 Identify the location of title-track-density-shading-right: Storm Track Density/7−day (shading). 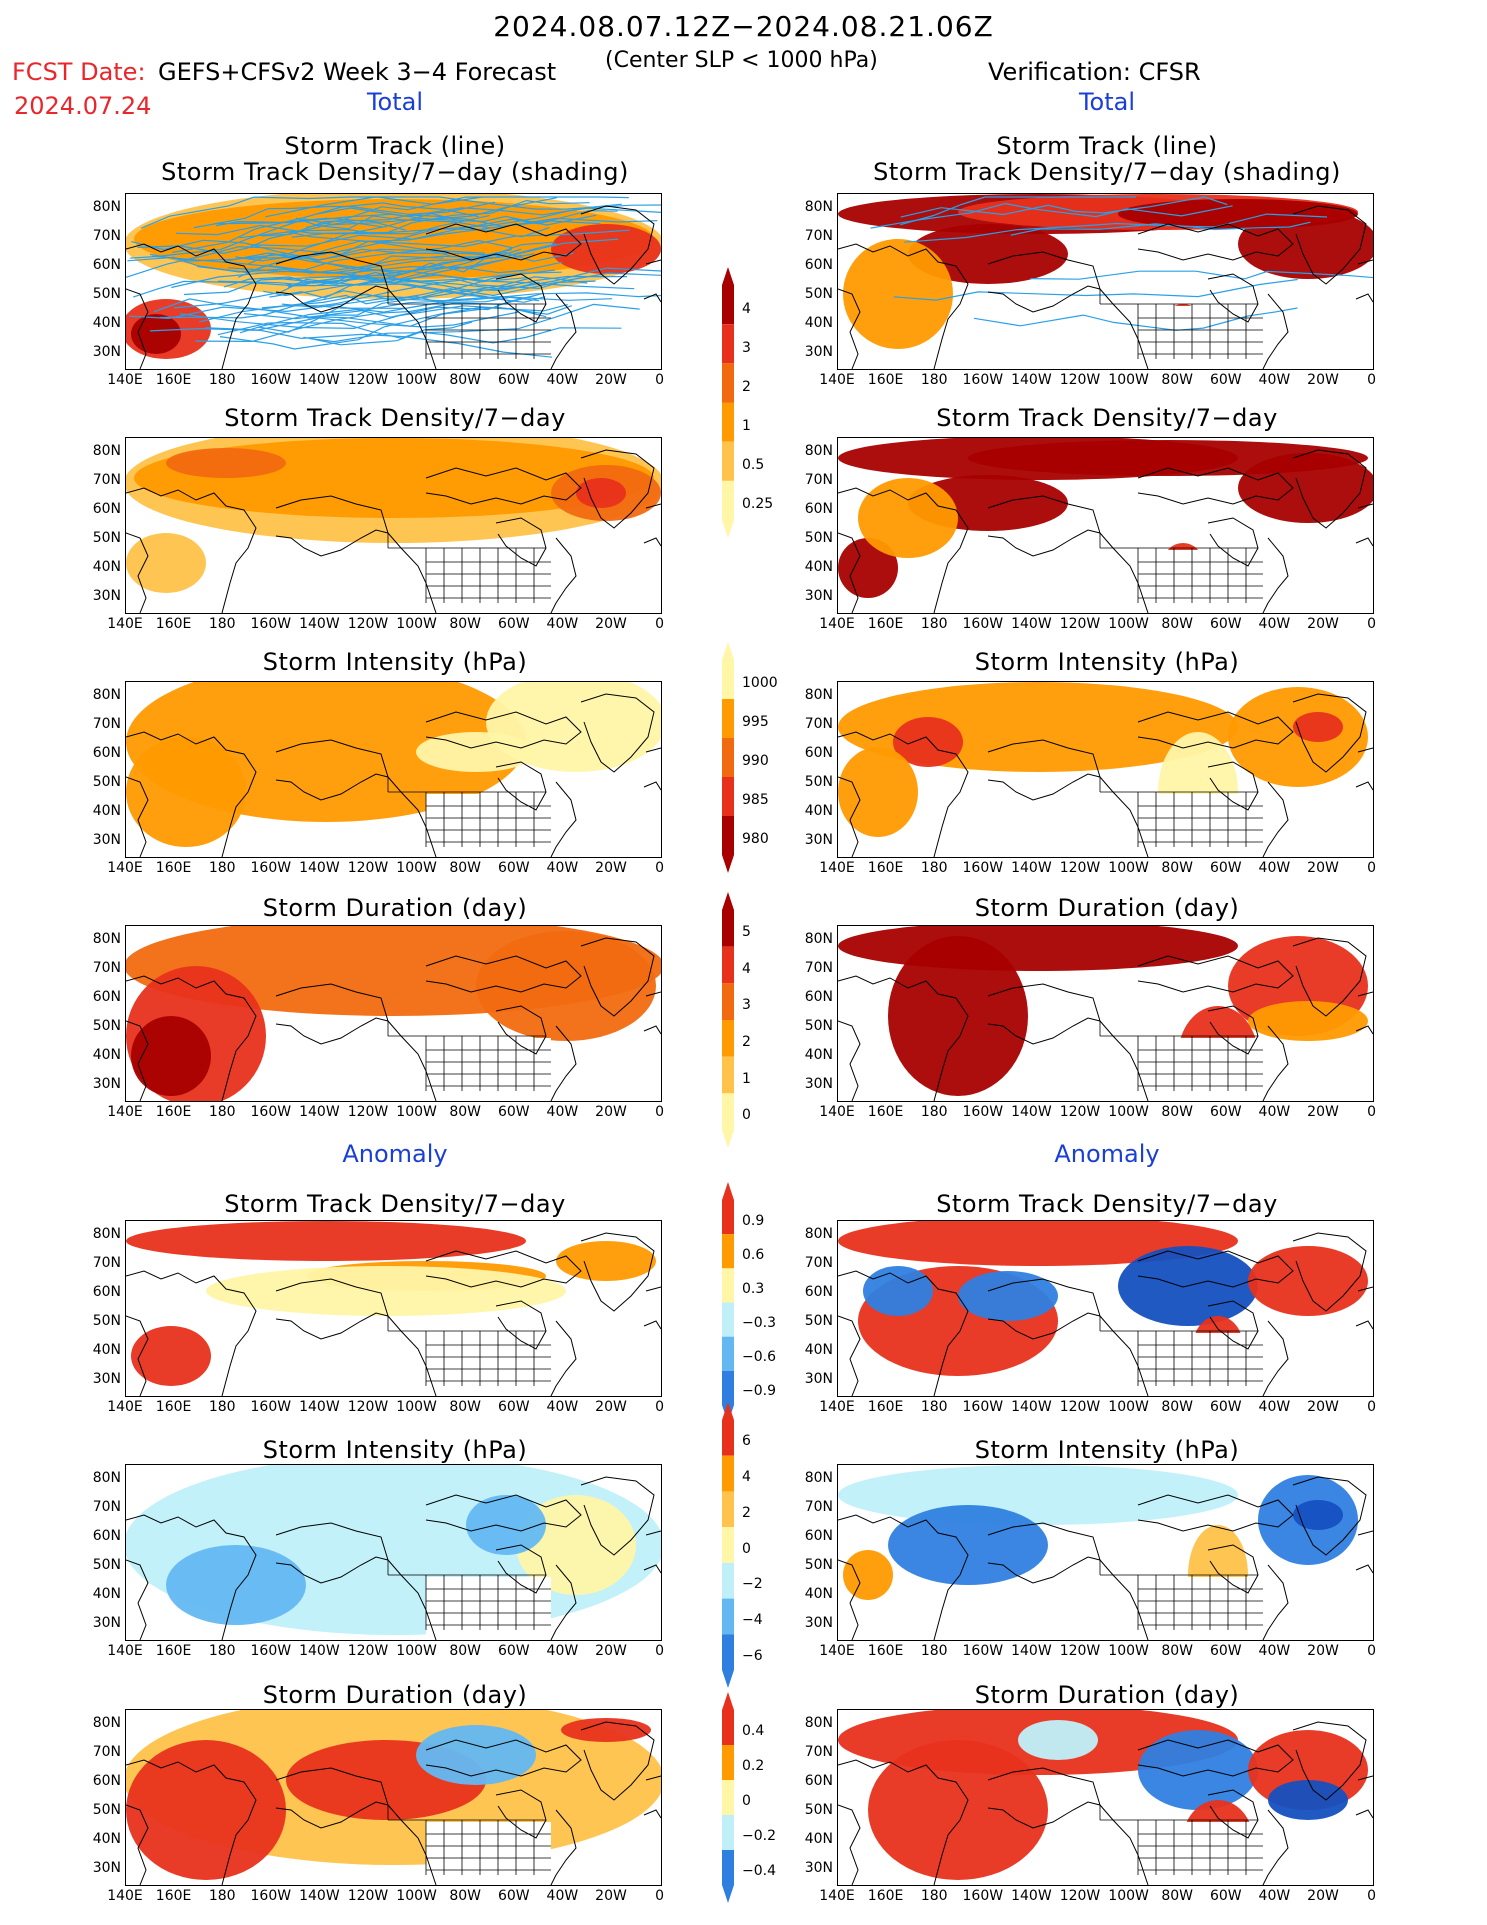
(1107, 172).